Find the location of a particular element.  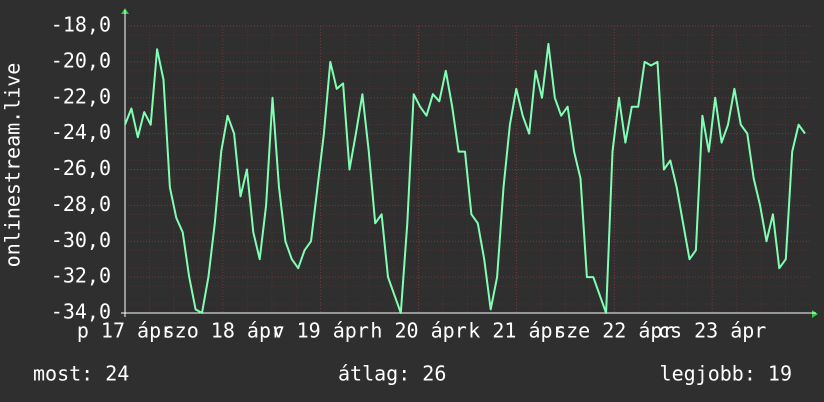

y-tick-label: -32,0 is located at coordinates (81, 276).